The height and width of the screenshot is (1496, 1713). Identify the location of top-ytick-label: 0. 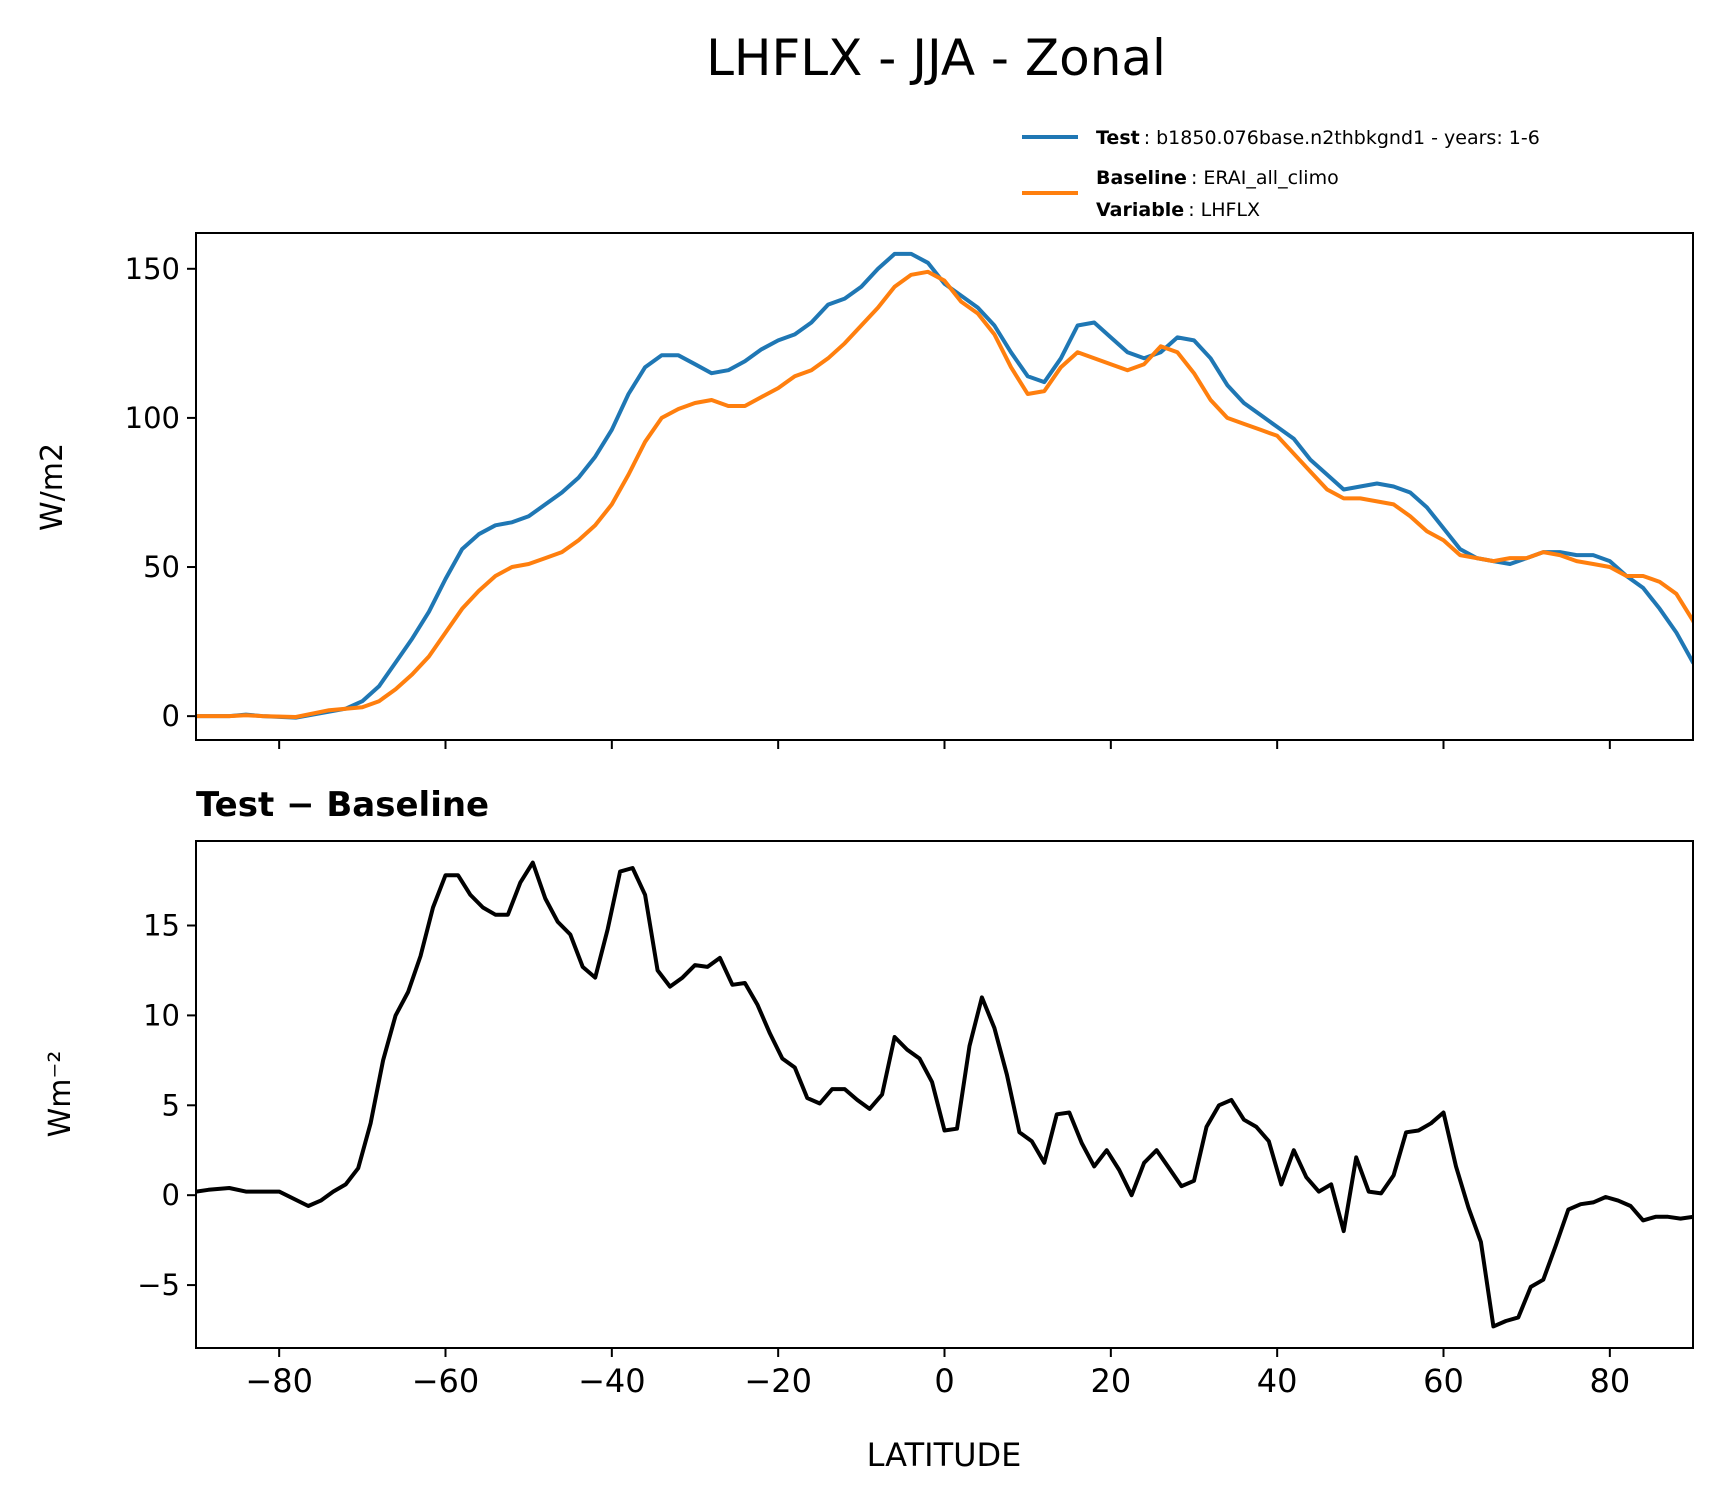
(171, 716).